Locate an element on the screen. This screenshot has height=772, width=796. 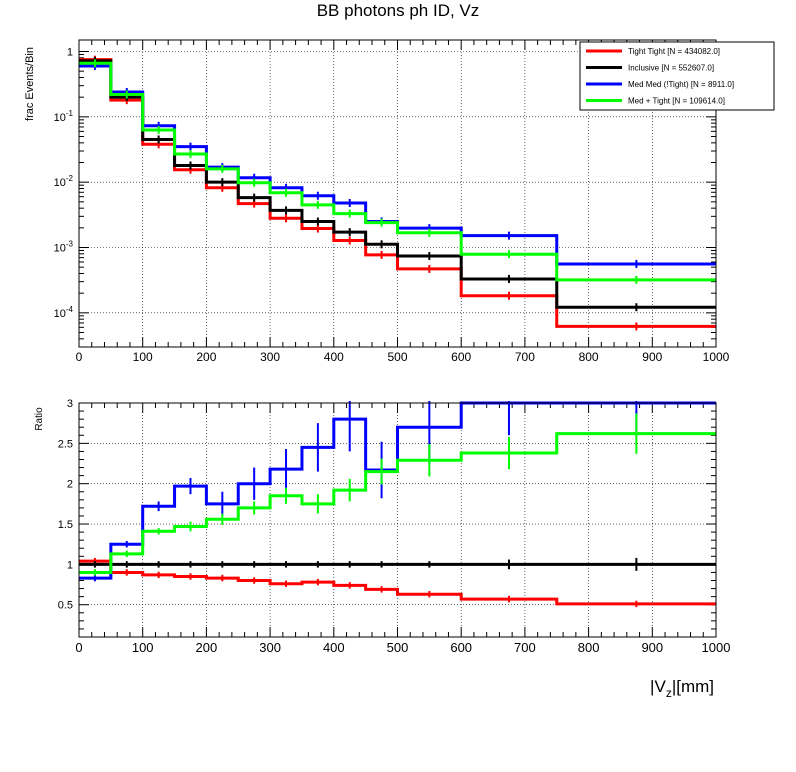
bottom-x-tick-label: 100 is located at coordinates (143, 647).